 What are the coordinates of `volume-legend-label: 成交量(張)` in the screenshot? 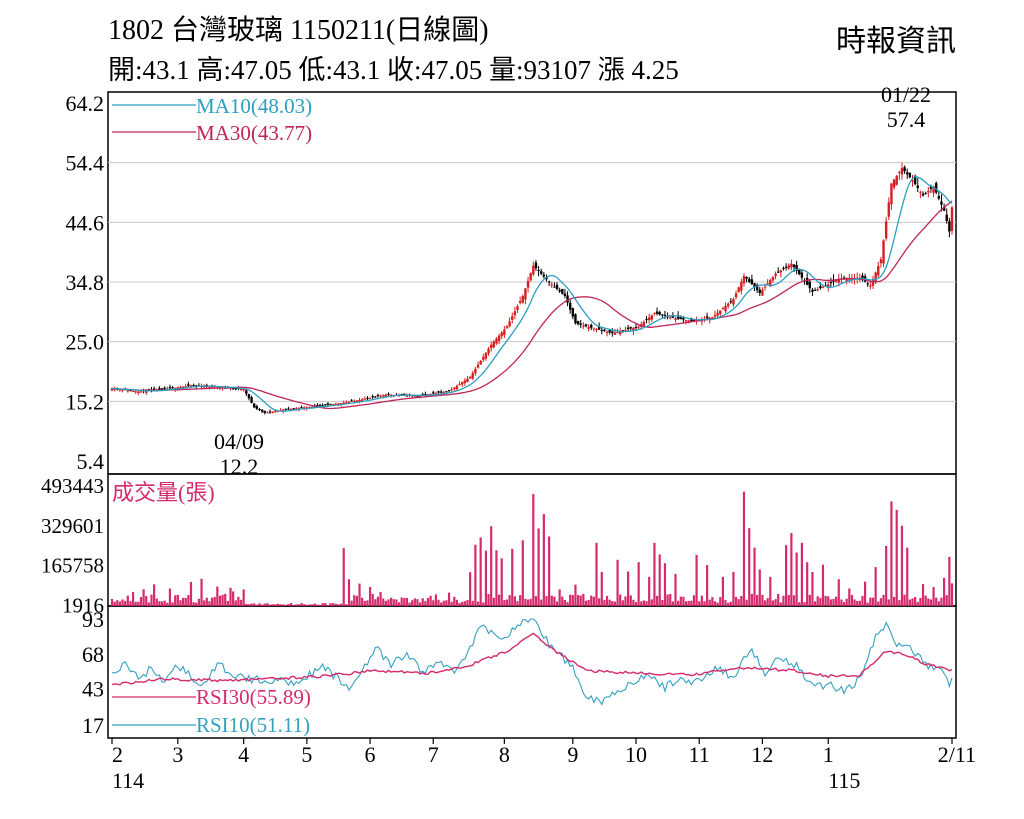 It's located at (163, 492).